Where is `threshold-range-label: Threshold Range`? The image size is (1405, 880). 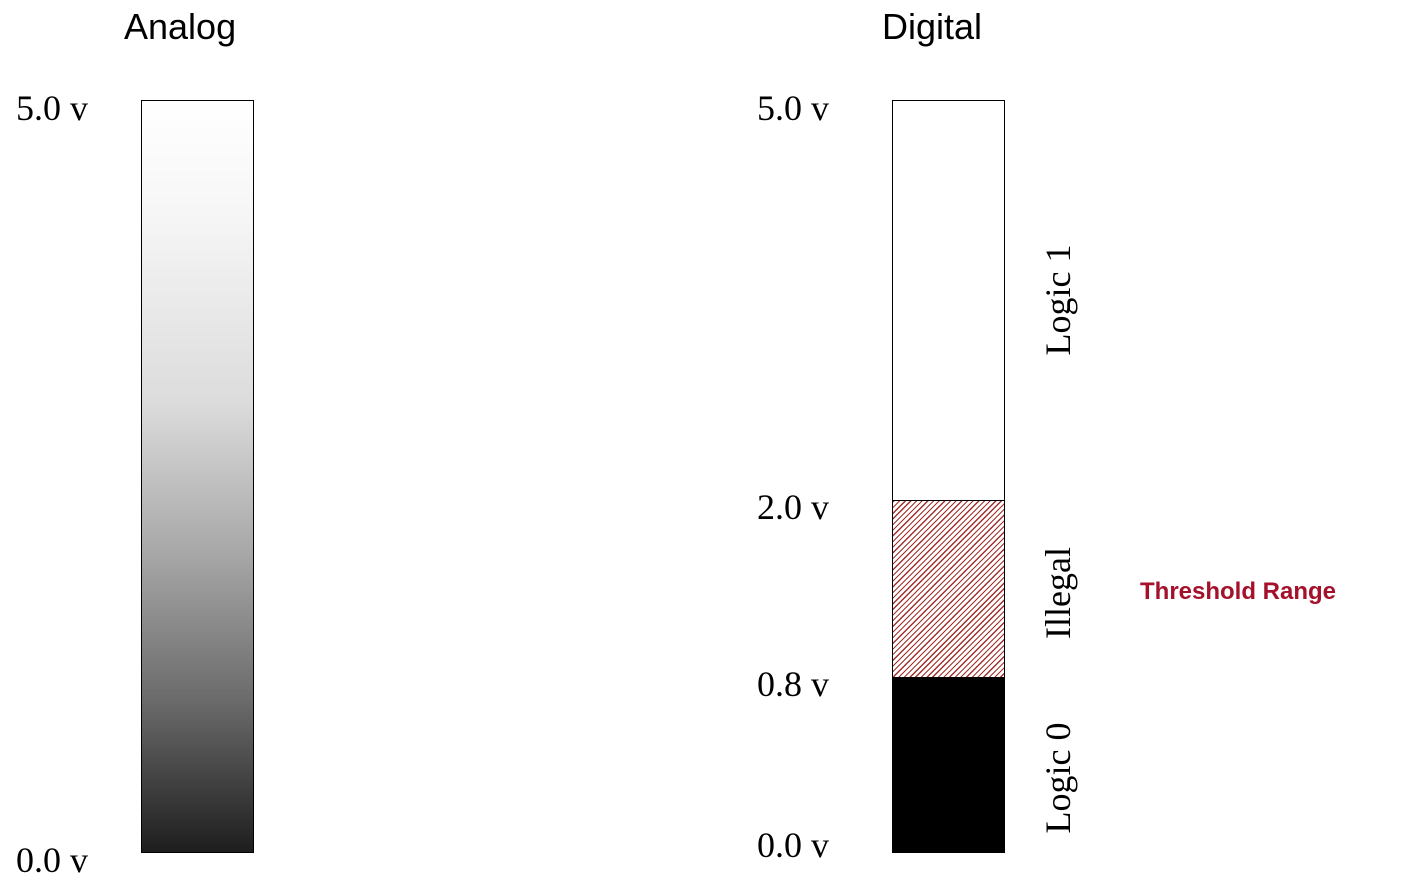
threshold-range-label: Threshold Range is located at coordinates (1238, 591).